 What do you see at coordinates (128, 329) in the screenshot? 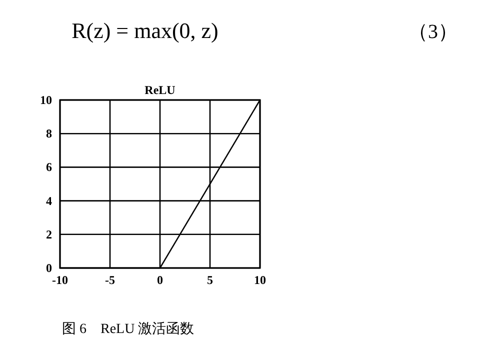
I see `caption: 图 6 ReLU 激活函数` at bounding box center [128, 329].